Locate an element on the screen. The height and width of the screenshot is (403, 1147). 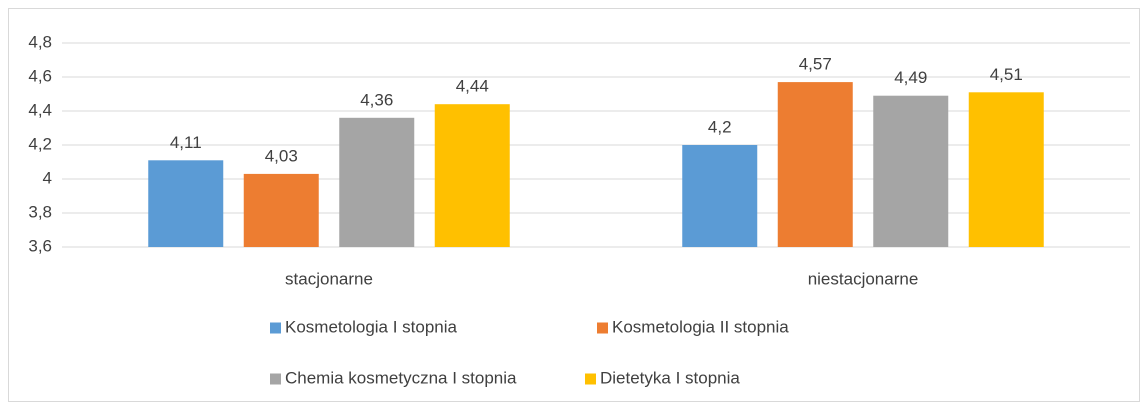
y-tick-label: 4,6 is located at coordinates (40, 75).